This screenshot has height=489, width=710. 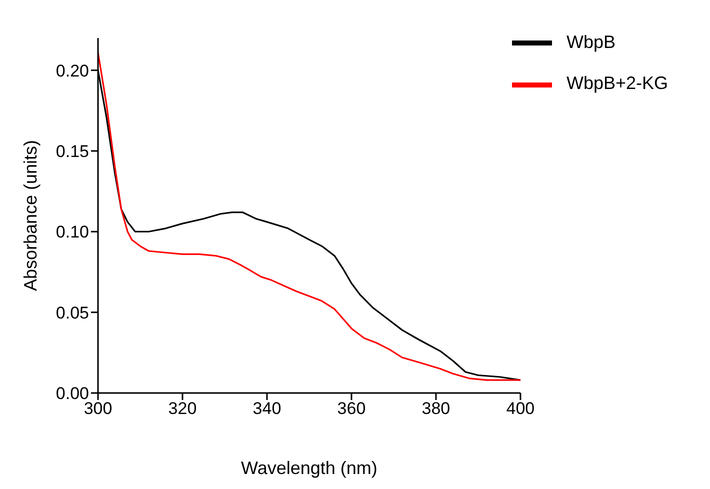 What do you see at coordinates (617, 83) in the screenshot?
I see `legend-label: WbpB+2-KG` at bounding box center [617, 83].